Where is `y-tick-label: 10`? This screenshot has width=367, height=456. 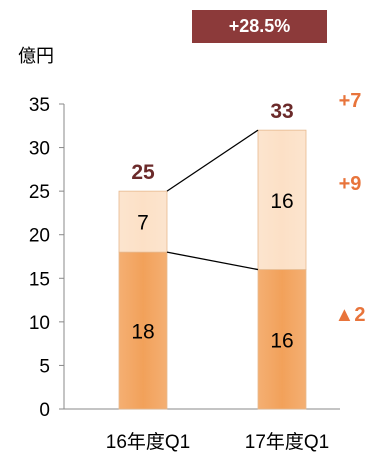 y-tick-label: 10 is located at coordinates (39, 323).